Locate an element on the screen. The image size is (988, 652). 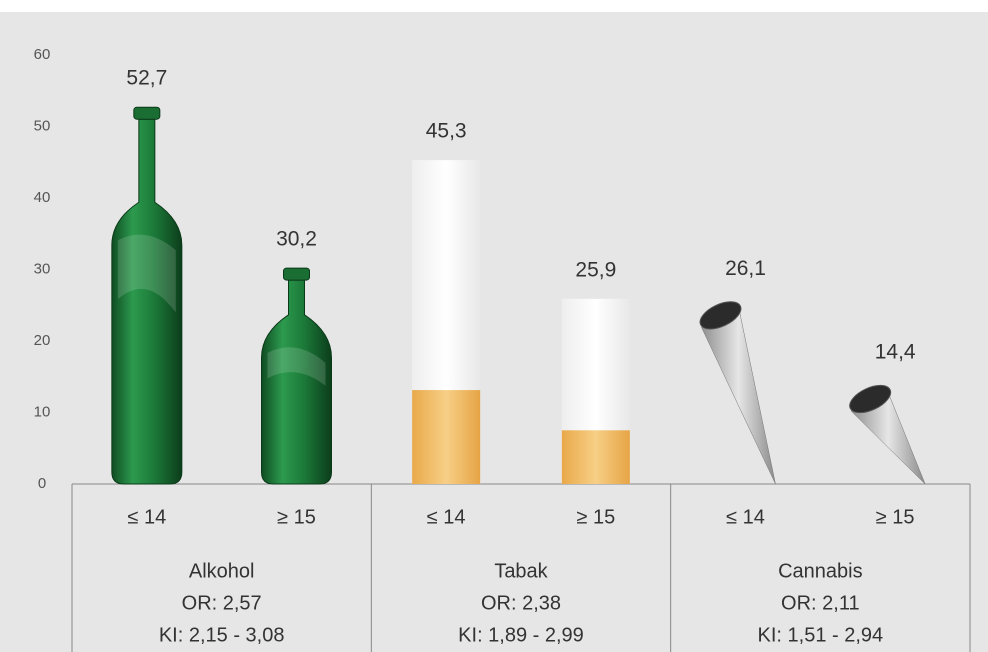
value-label: 45,3 is located at coordinates (446, 131).